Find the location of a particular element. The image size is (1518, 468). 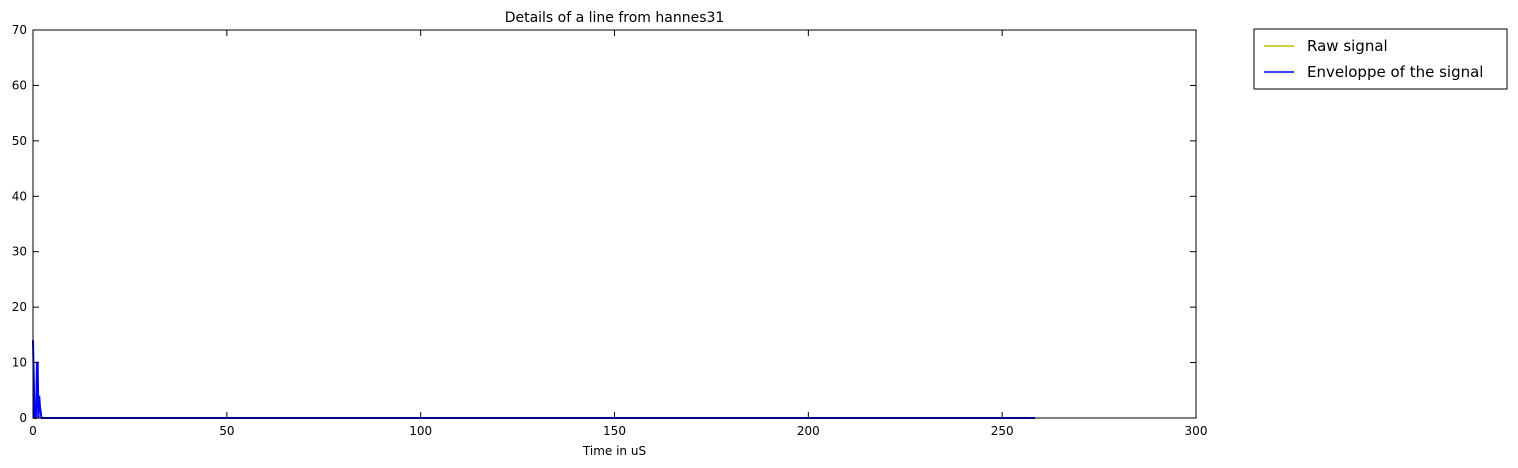

x-tick-label: 50 is located at coordinates (226, 431).